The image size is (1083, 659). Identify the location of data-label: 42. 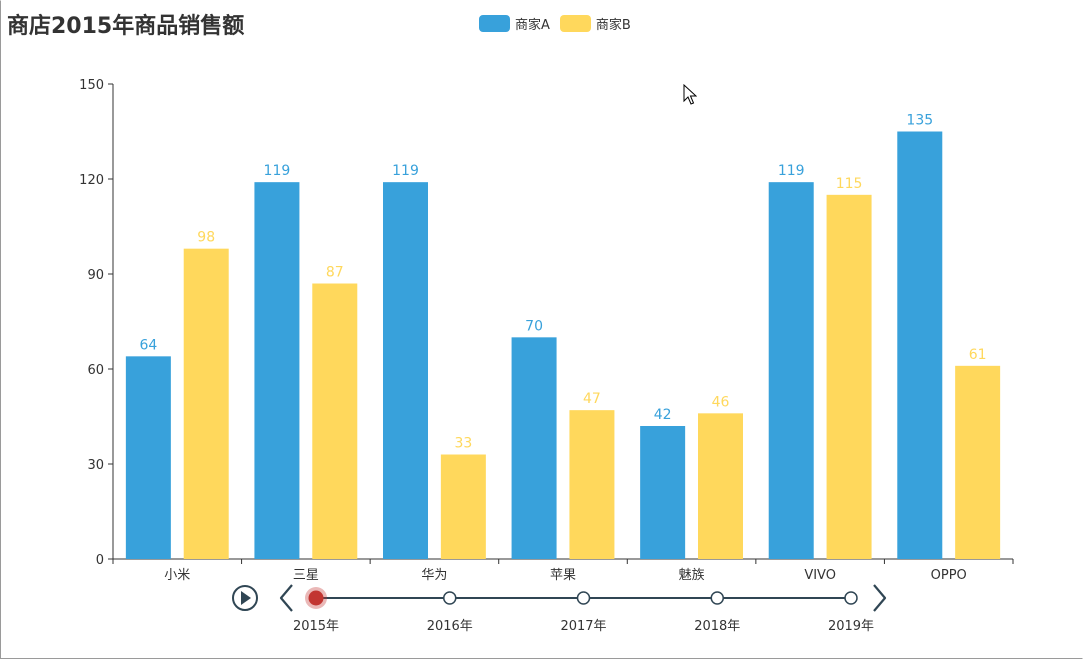
(663, 415).